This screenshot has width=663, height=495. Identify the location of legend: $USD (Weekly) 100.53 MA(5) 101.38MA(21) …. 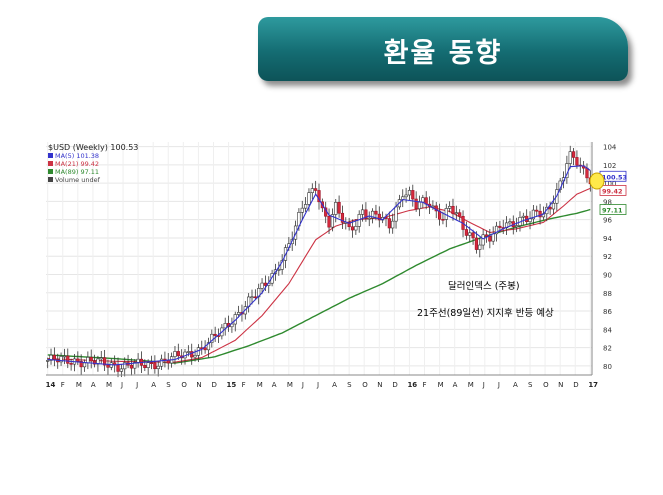
(93, 163).